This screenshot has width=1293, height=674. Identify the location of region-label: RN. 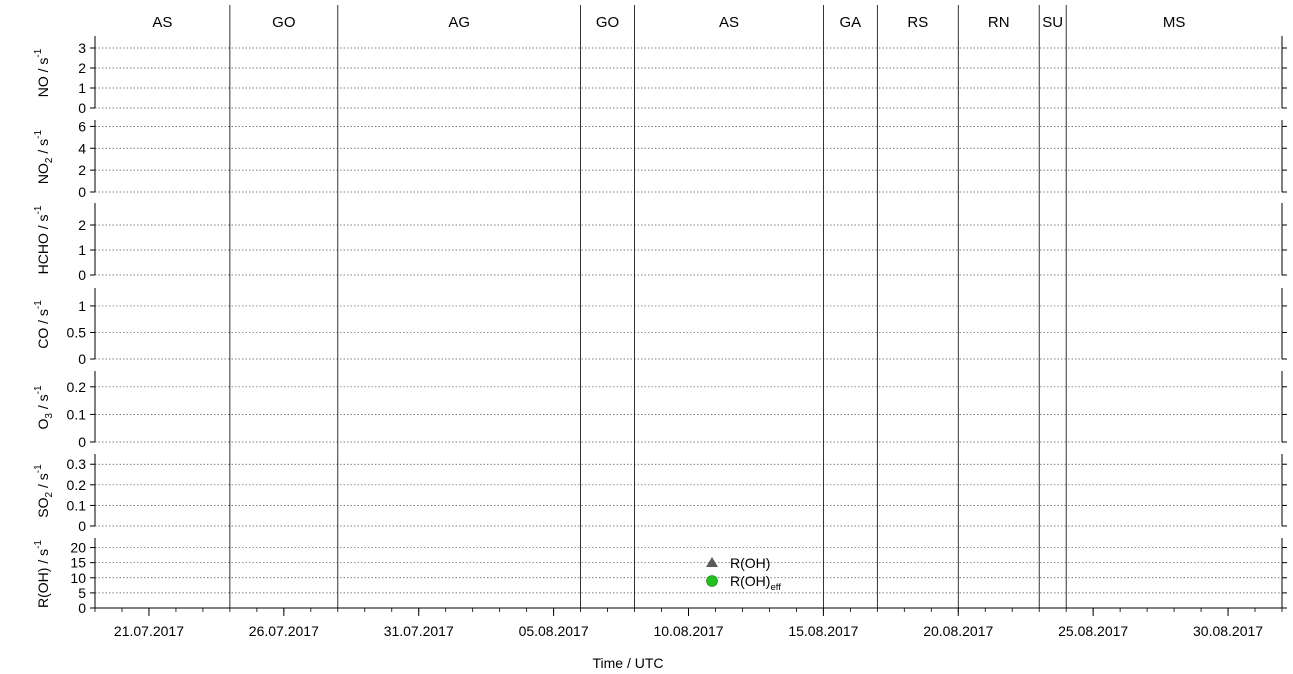
(999, 22).